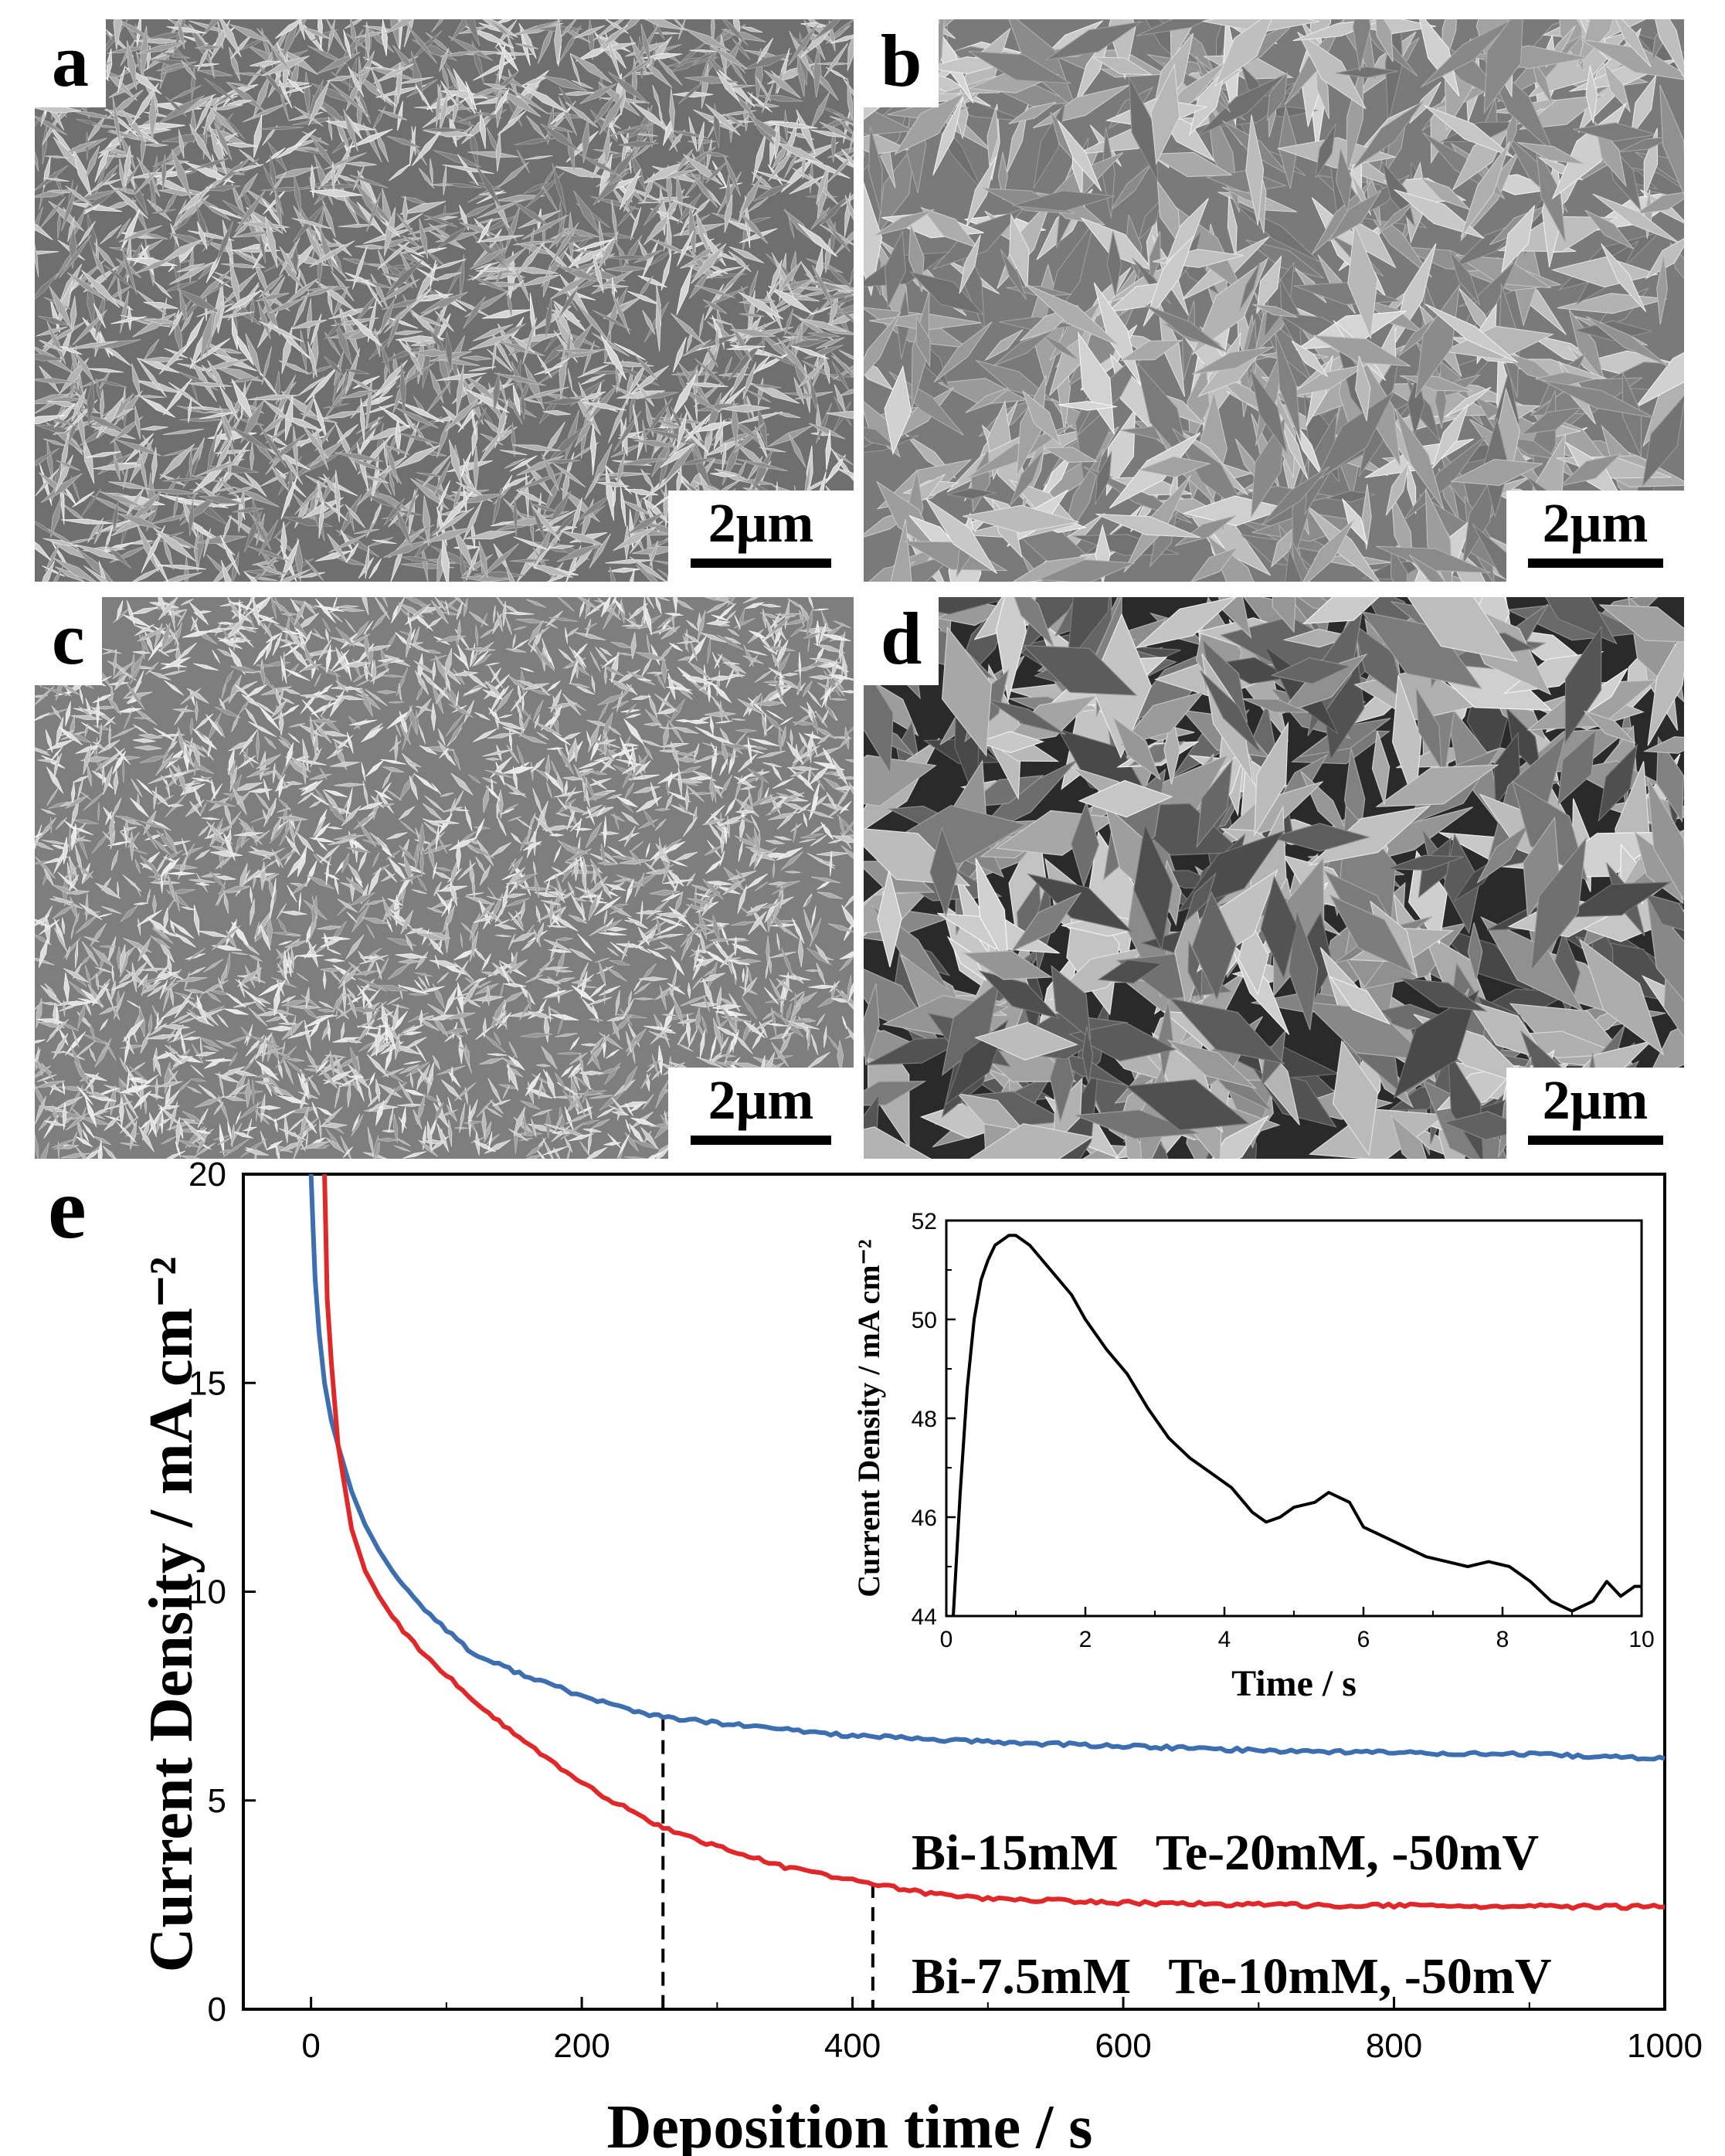 Image resolution: width=1725 pixels, height=2156 pixels. I want to click on scale-bar-c: 2μm, so click(761, 1113).